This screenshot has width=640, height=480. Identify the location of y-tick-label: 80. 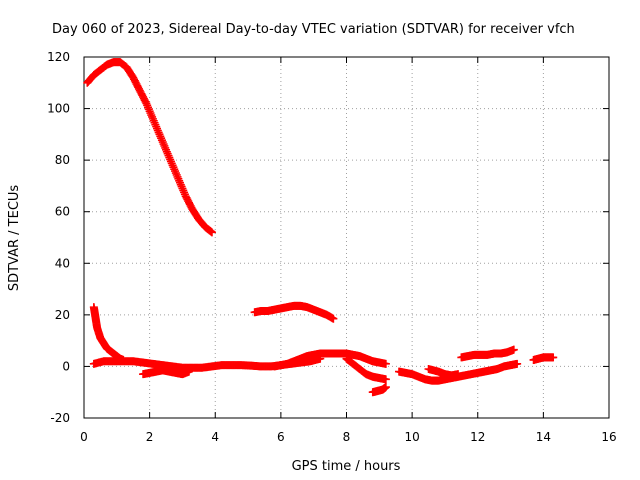
(62, 160).